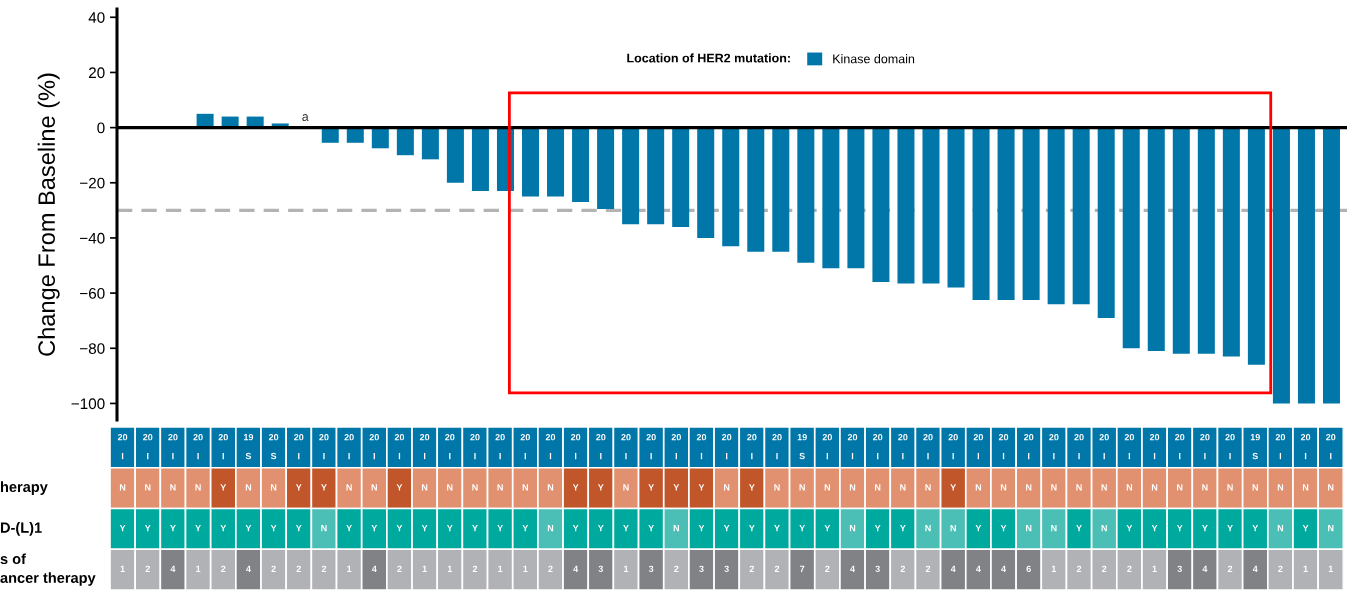 This screenshot has width=1347, height=590. Describe the element at coordinates (92, 238) in the screenshot. I see `y-tick-label: −40` at that location.